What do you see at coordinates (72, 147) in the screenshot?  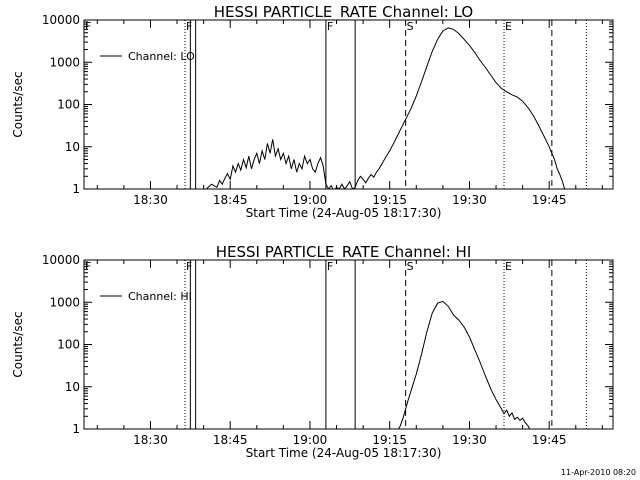 I see `panel1-y-tick-label: 10` at bounding box center [72, 147].